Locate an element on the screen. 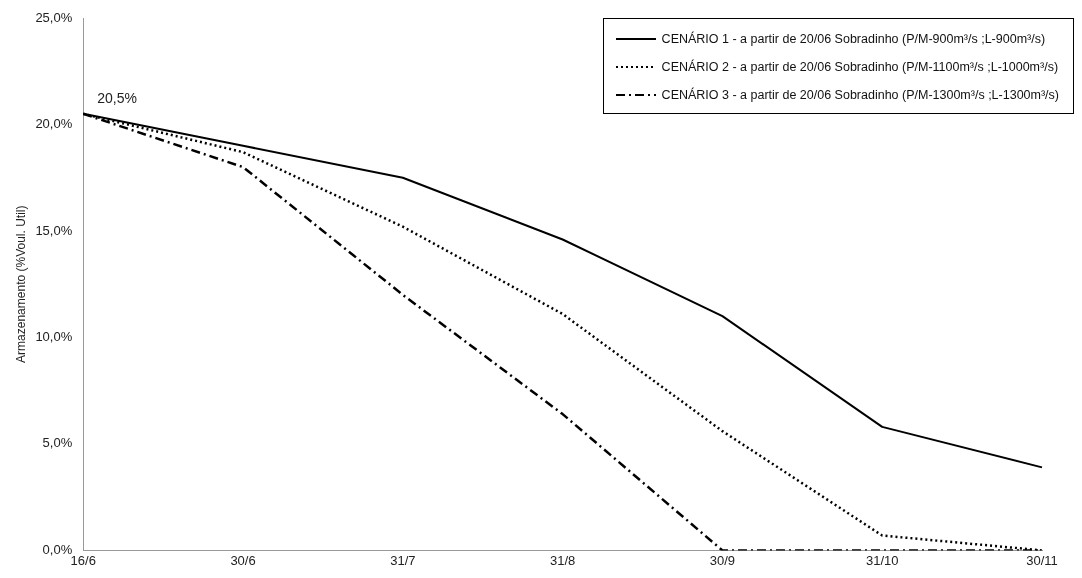 The image size is (1082, 578). y-tick-label: 10,0% is located at coordinates (54, 337).